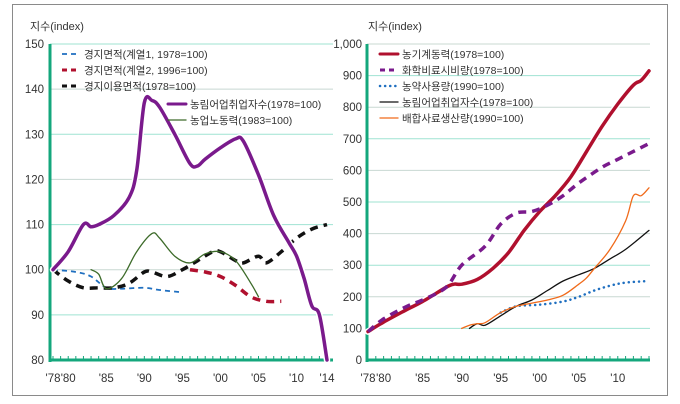 The image size is (680, 404). Describe the element at coordinates (34, 135) in the screenshot. I see `y-tick-label: 130` at that location.